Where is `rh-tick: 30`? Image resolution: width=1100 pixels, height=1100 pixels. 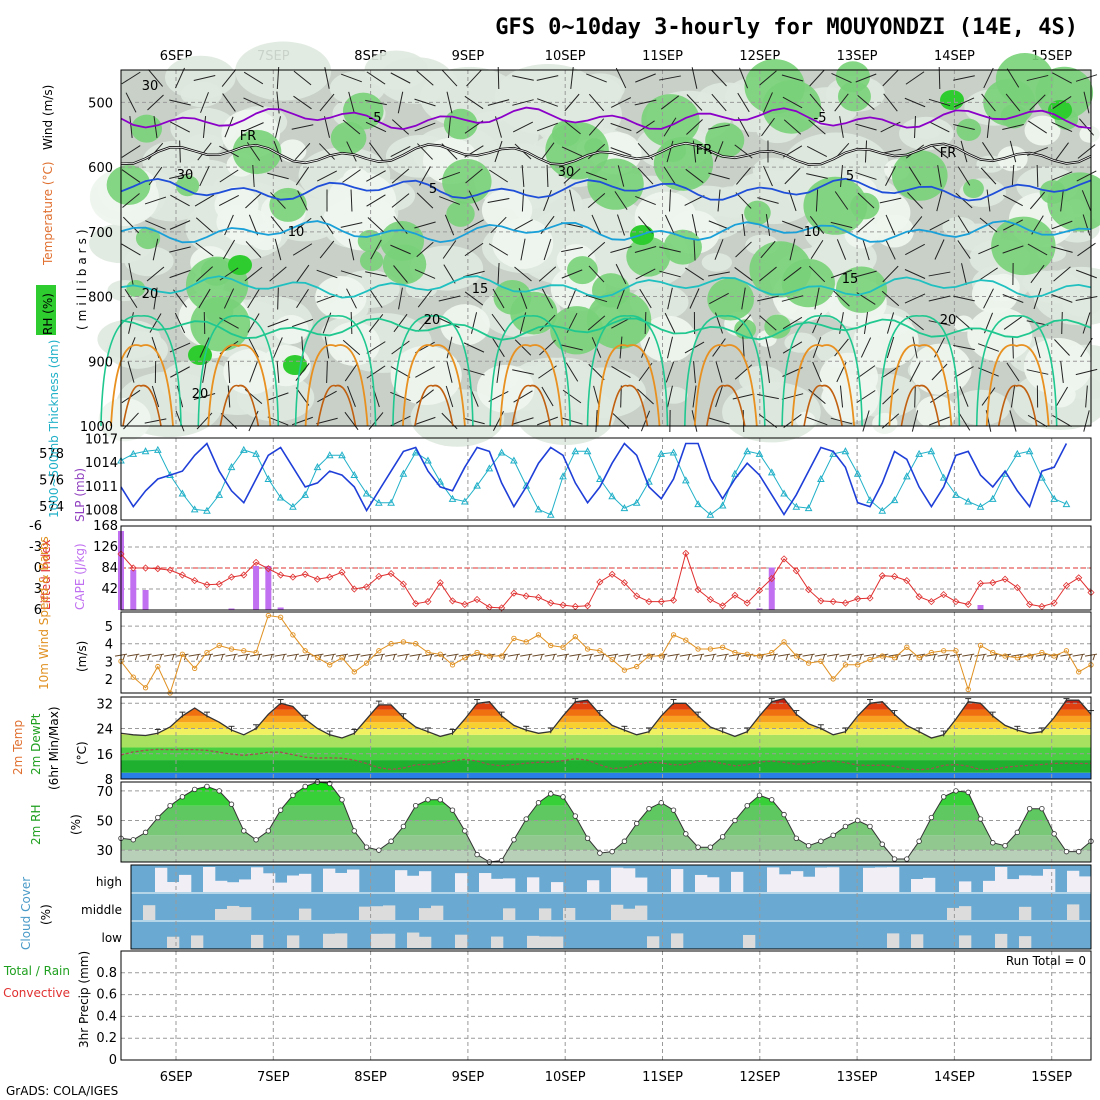 rh-tick: 30 is located at coordinates (104, 851).